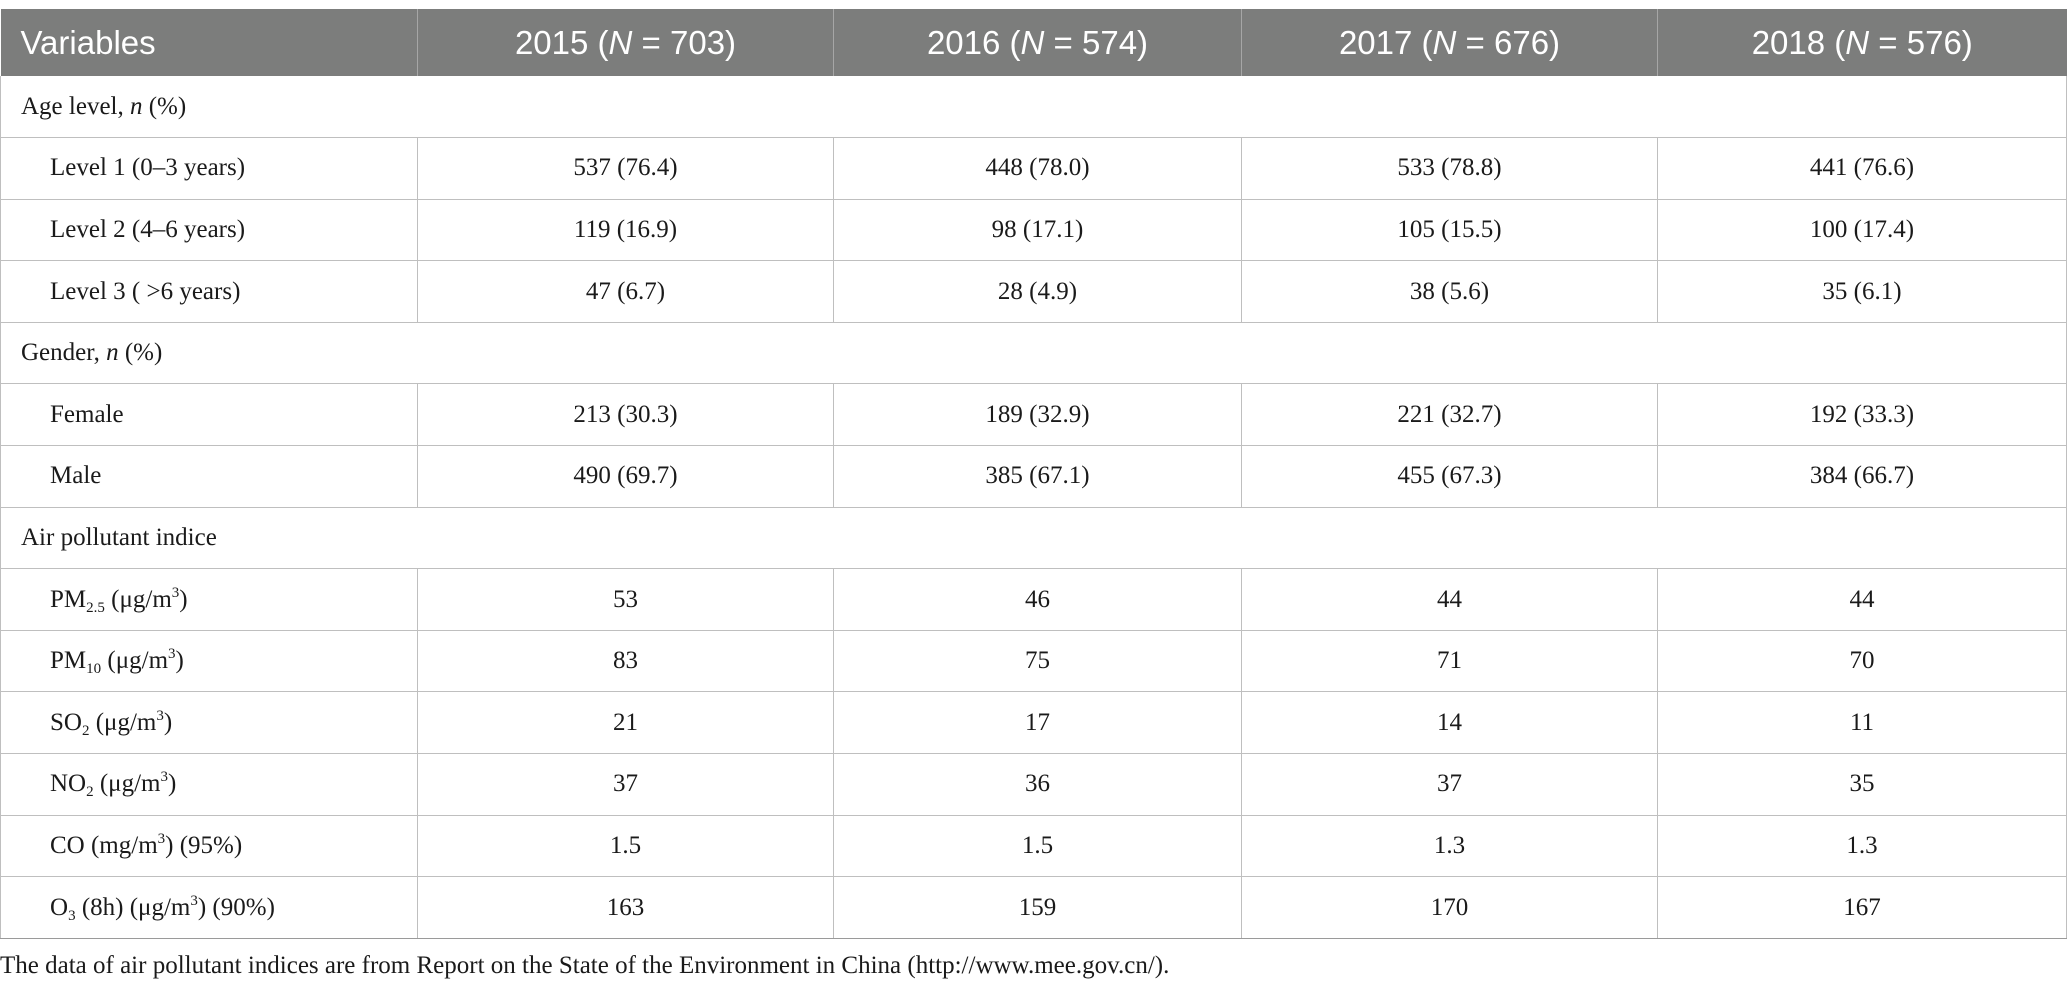 The height and width of the screenshot is (996, 2067). What do you see at coordinates (1449, 907) in the screenshot?
I see `cell-value: 170` at bounding box center [1449, 907].